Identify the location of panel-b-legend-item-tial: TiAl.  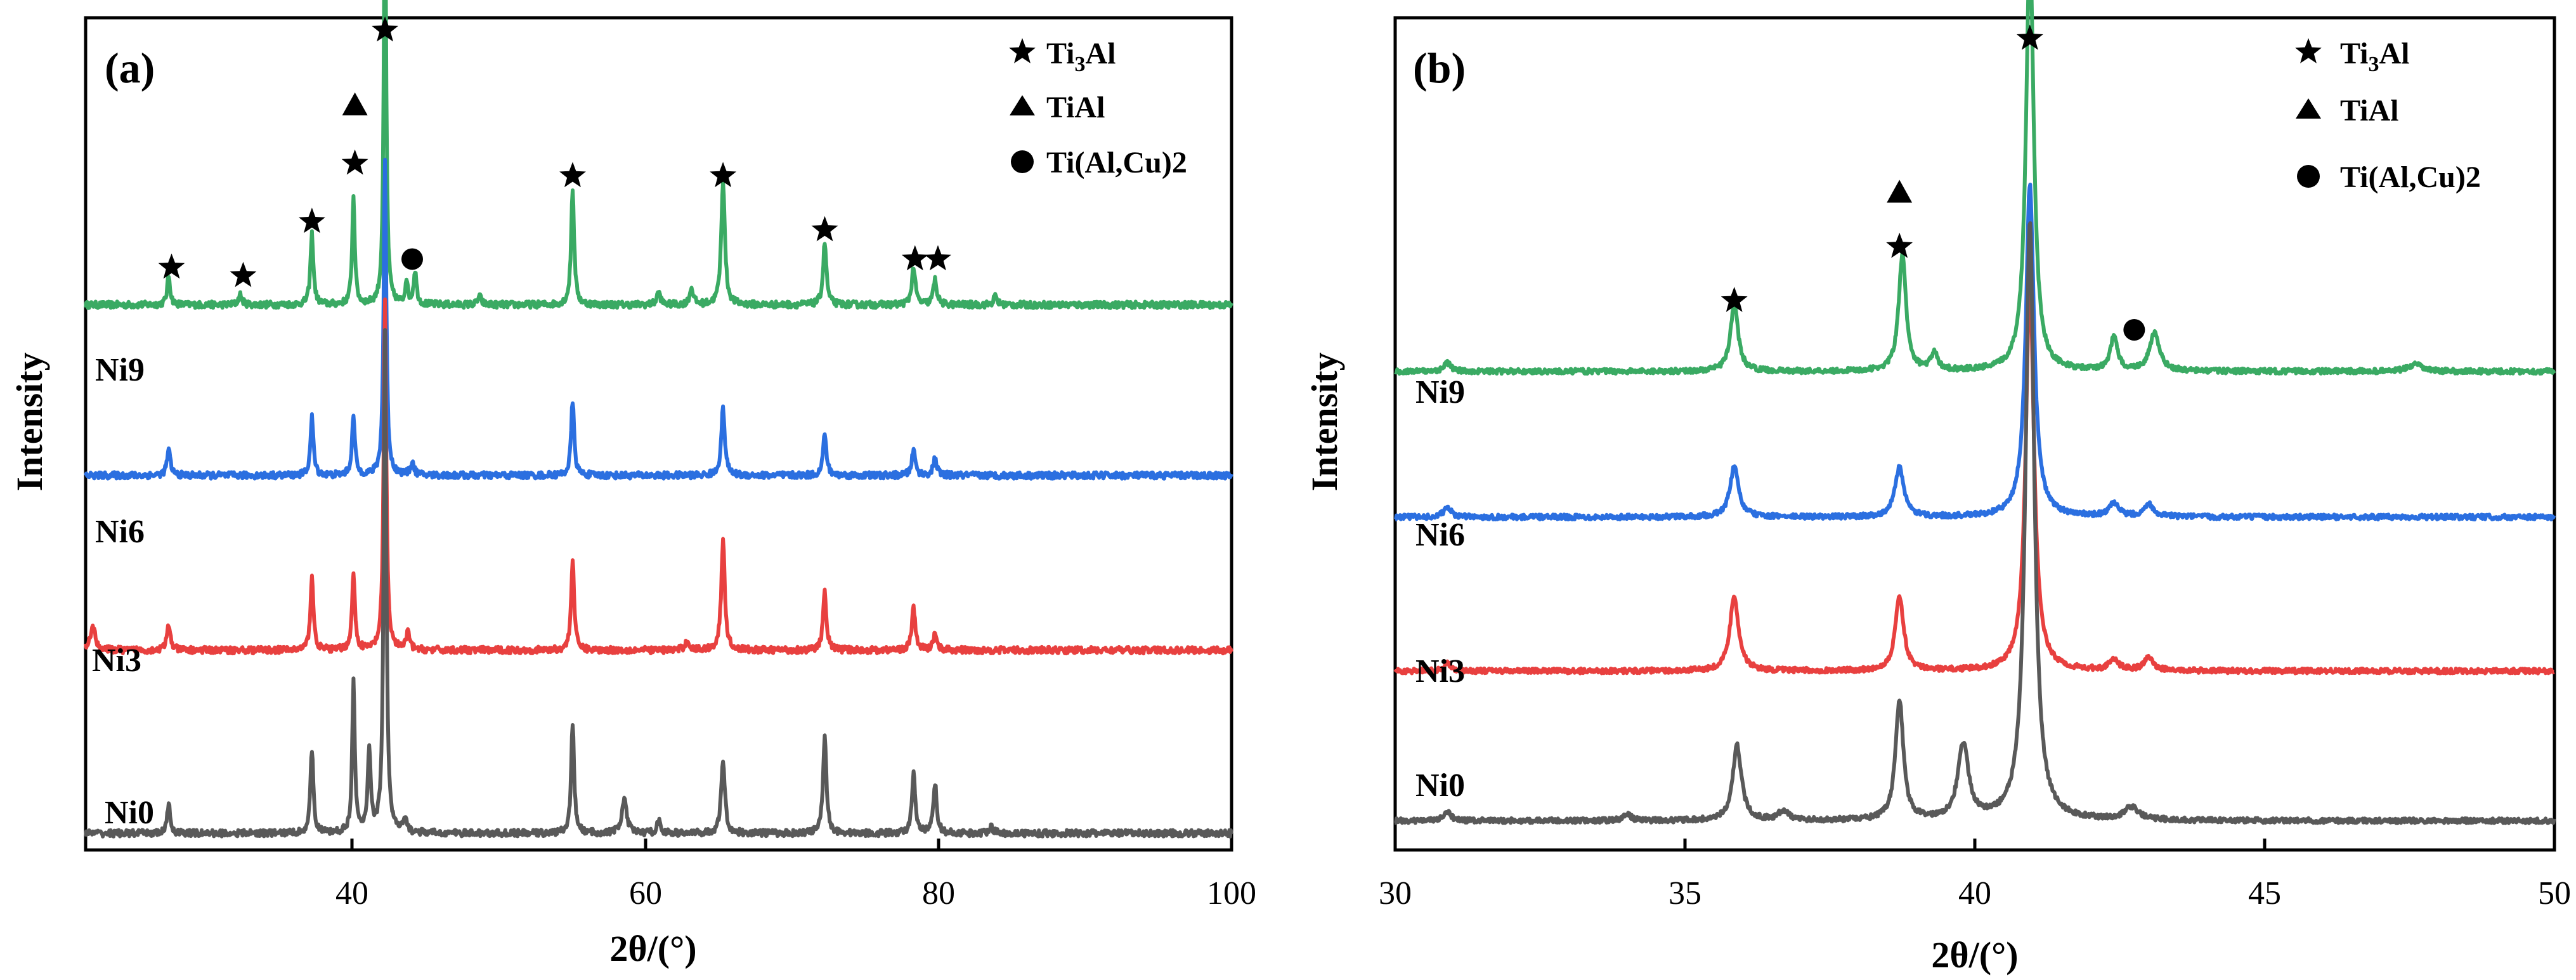
(2347, 110).